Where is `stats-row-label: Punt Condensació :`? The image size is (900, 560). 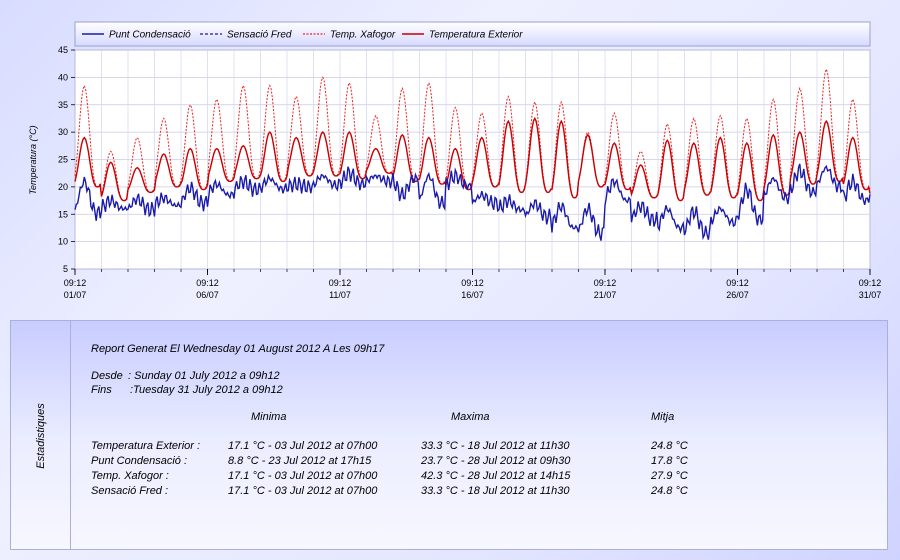
stats-row-label: Punt Condensació : is located at coordinates (139, 461).